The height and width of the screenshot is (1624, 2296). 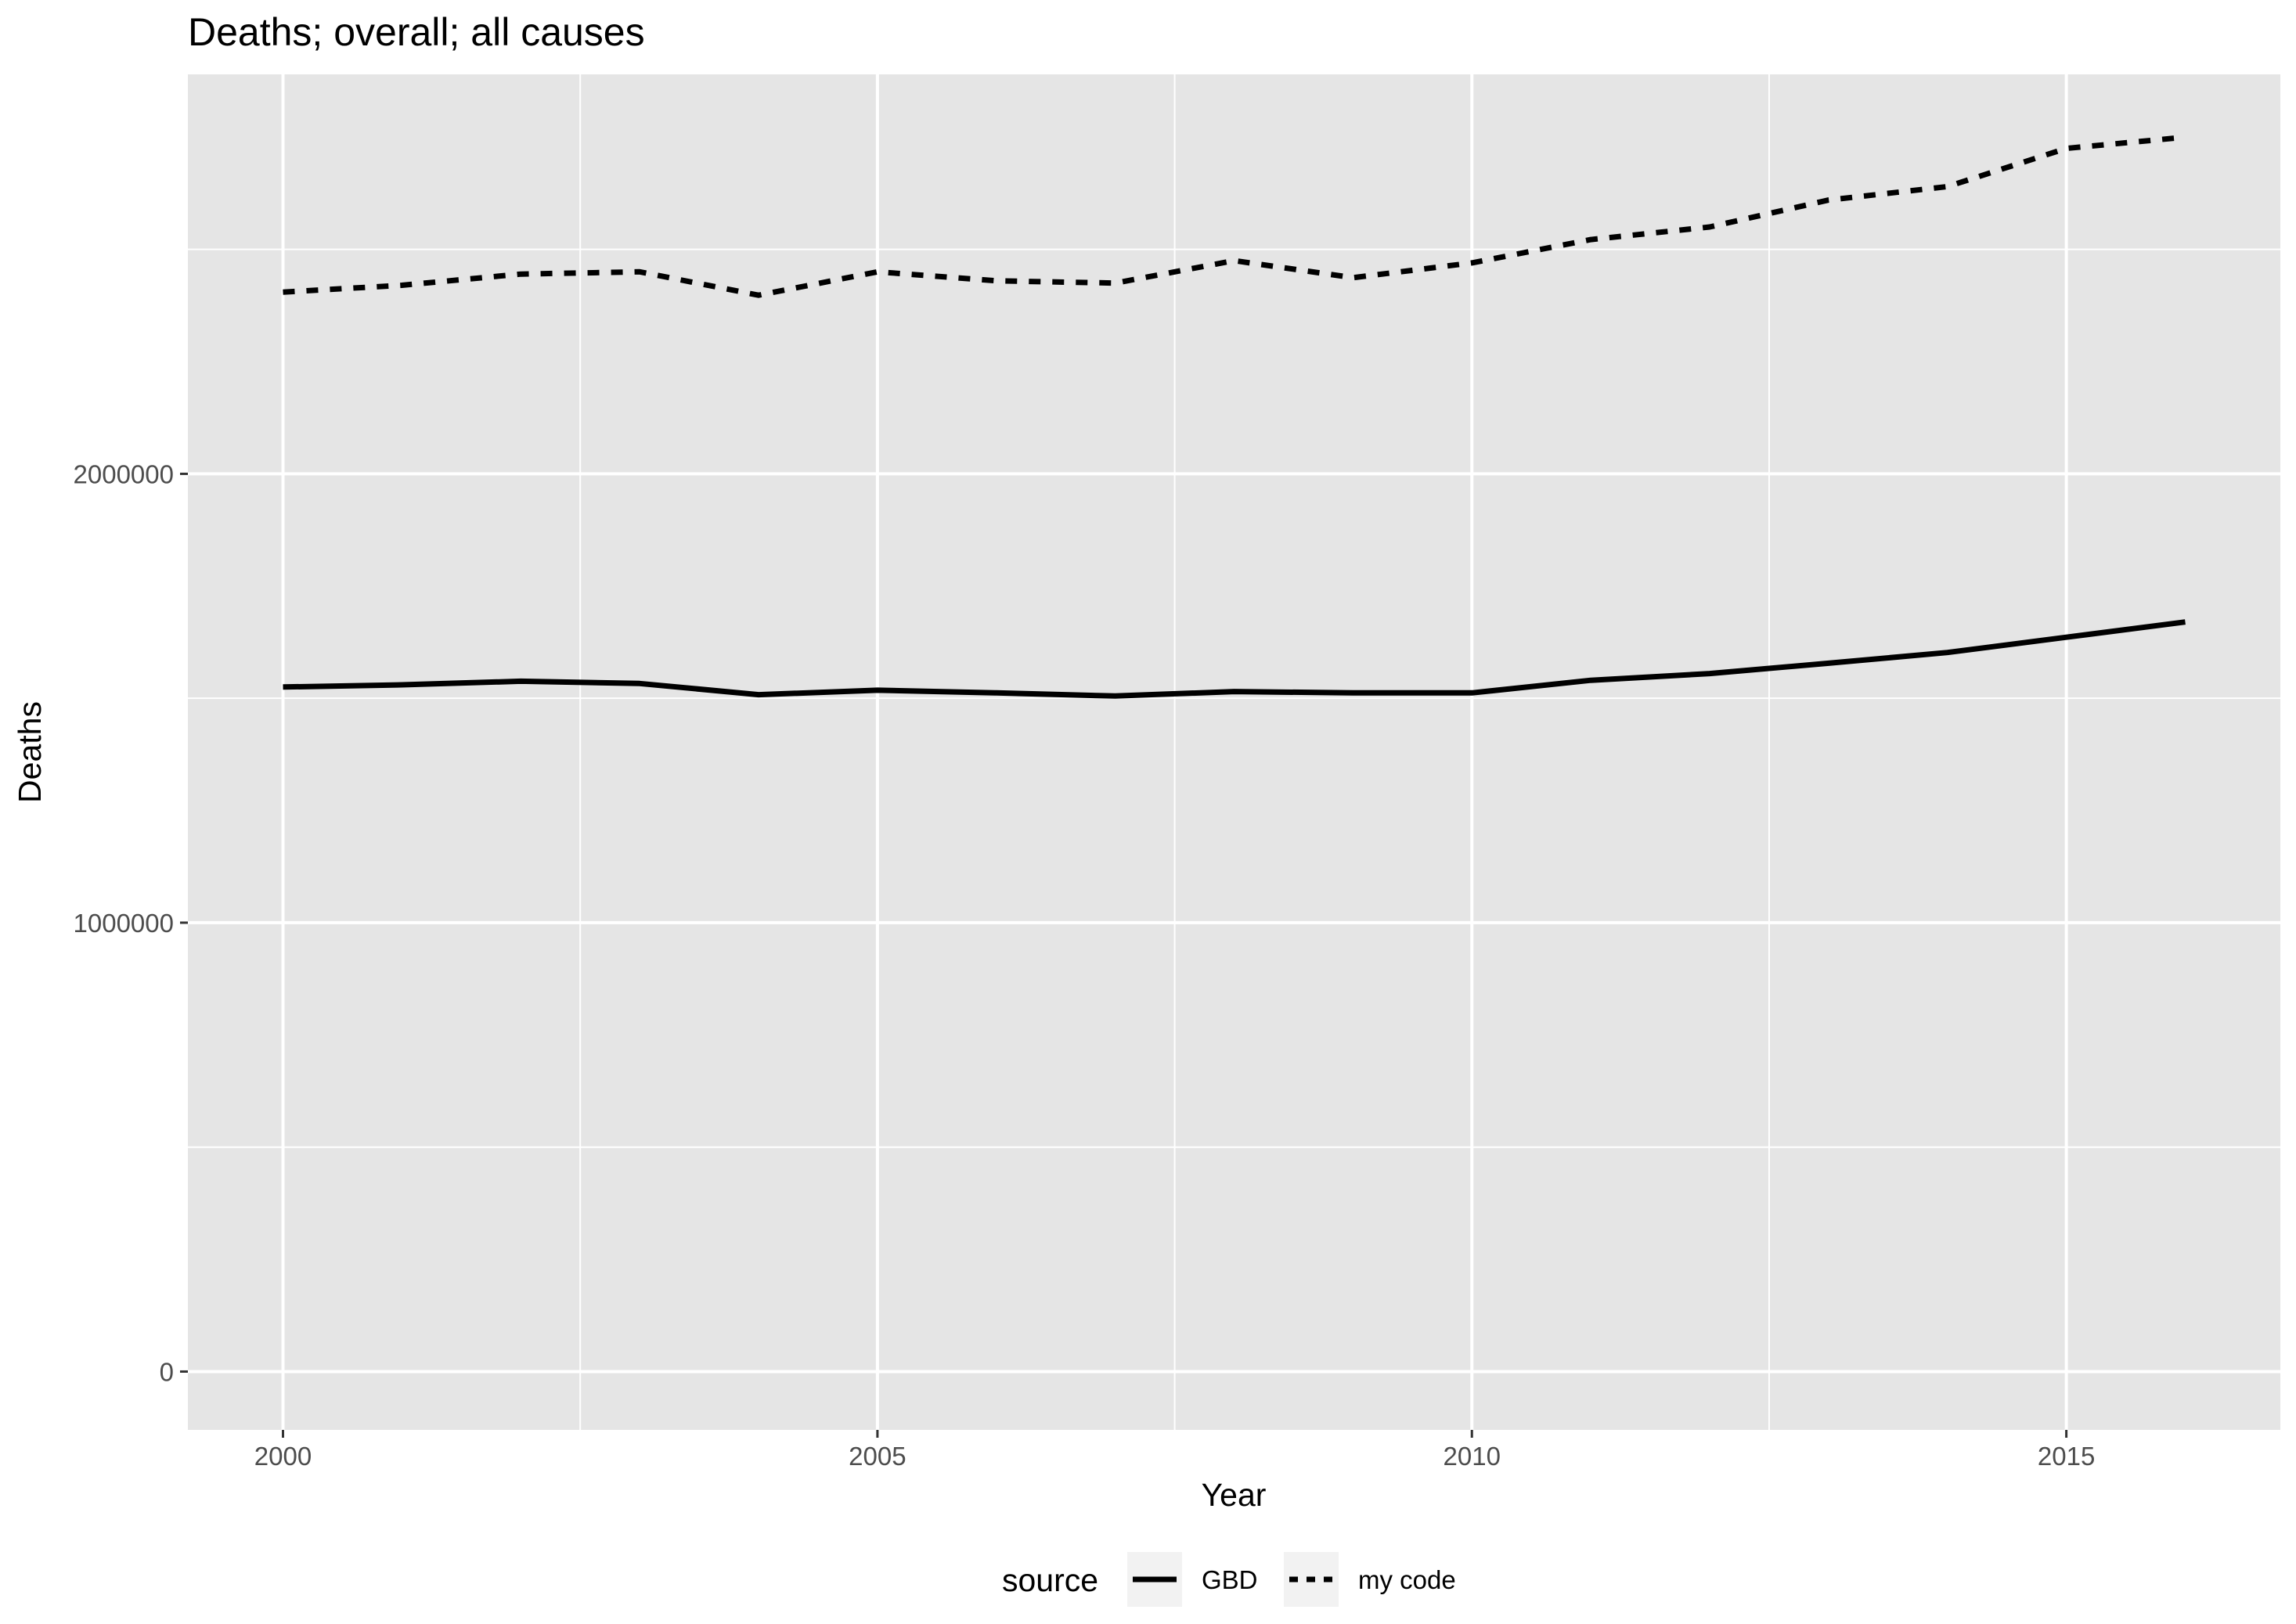 What do you see at coordinates (877, 1456) in the screenshot?
I see `x-tick-label: 2005` at bounding box center [877, 1456].